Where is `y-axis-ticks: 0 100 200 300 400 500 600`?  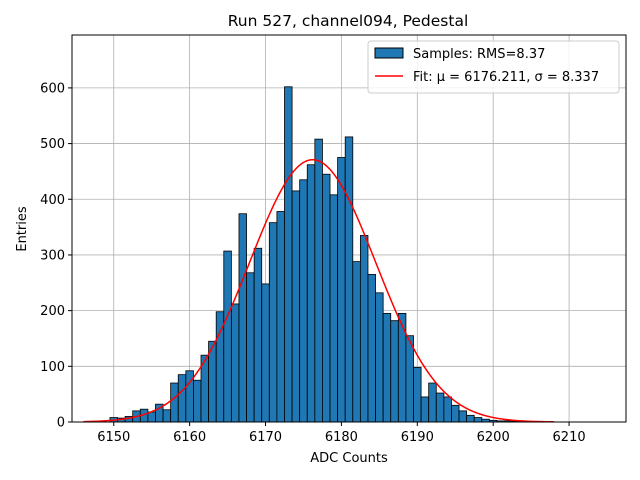 y-axis-ticks: 0 100 200 300 400 500 600 is located at coordinates (56, 256).